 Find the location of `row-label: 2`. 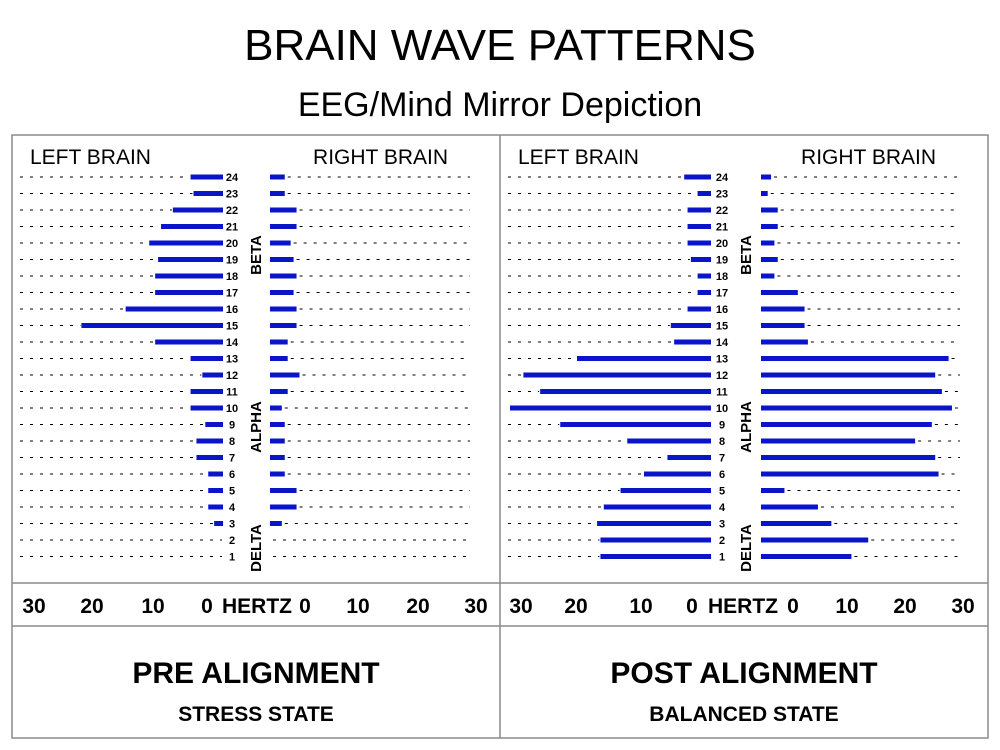

row-label: 2 is located at coordinates (722, 541).